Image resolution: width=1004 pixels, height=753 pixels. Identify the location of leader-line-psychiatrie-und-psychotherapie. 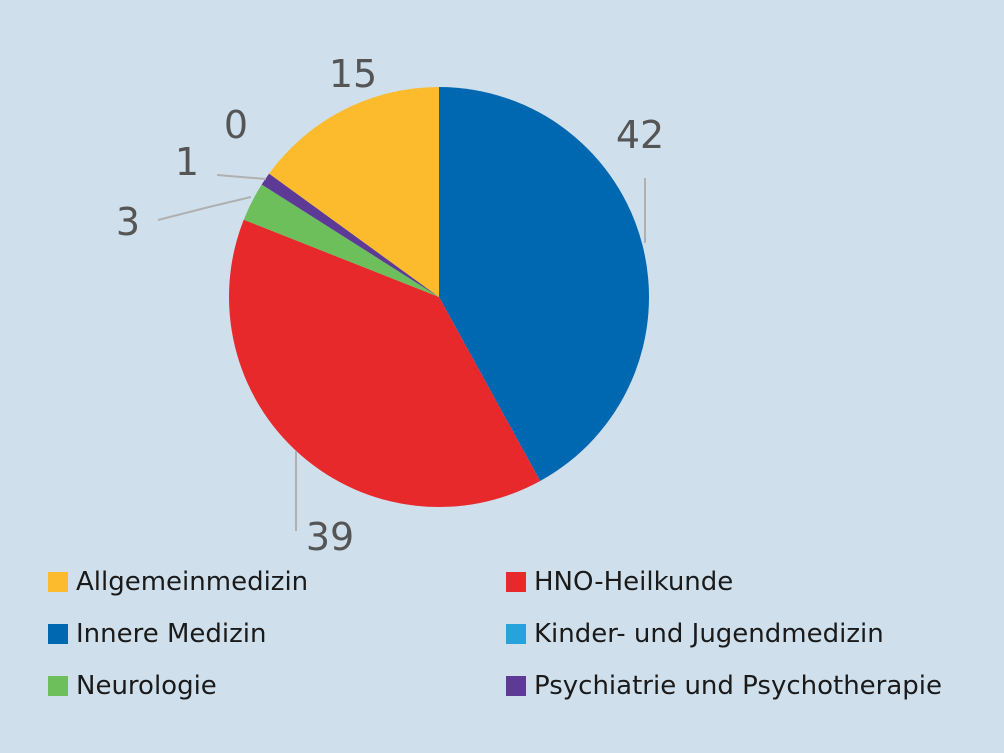
(241, 177).